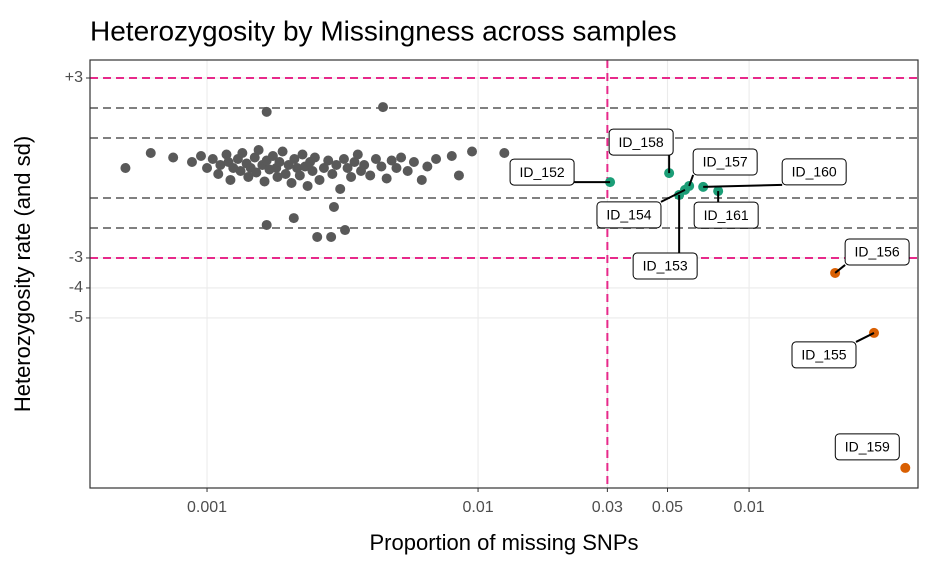 The height and width of the screenshot is (564, 934). I want to click on point-label: ID_155, so click(833, 350).